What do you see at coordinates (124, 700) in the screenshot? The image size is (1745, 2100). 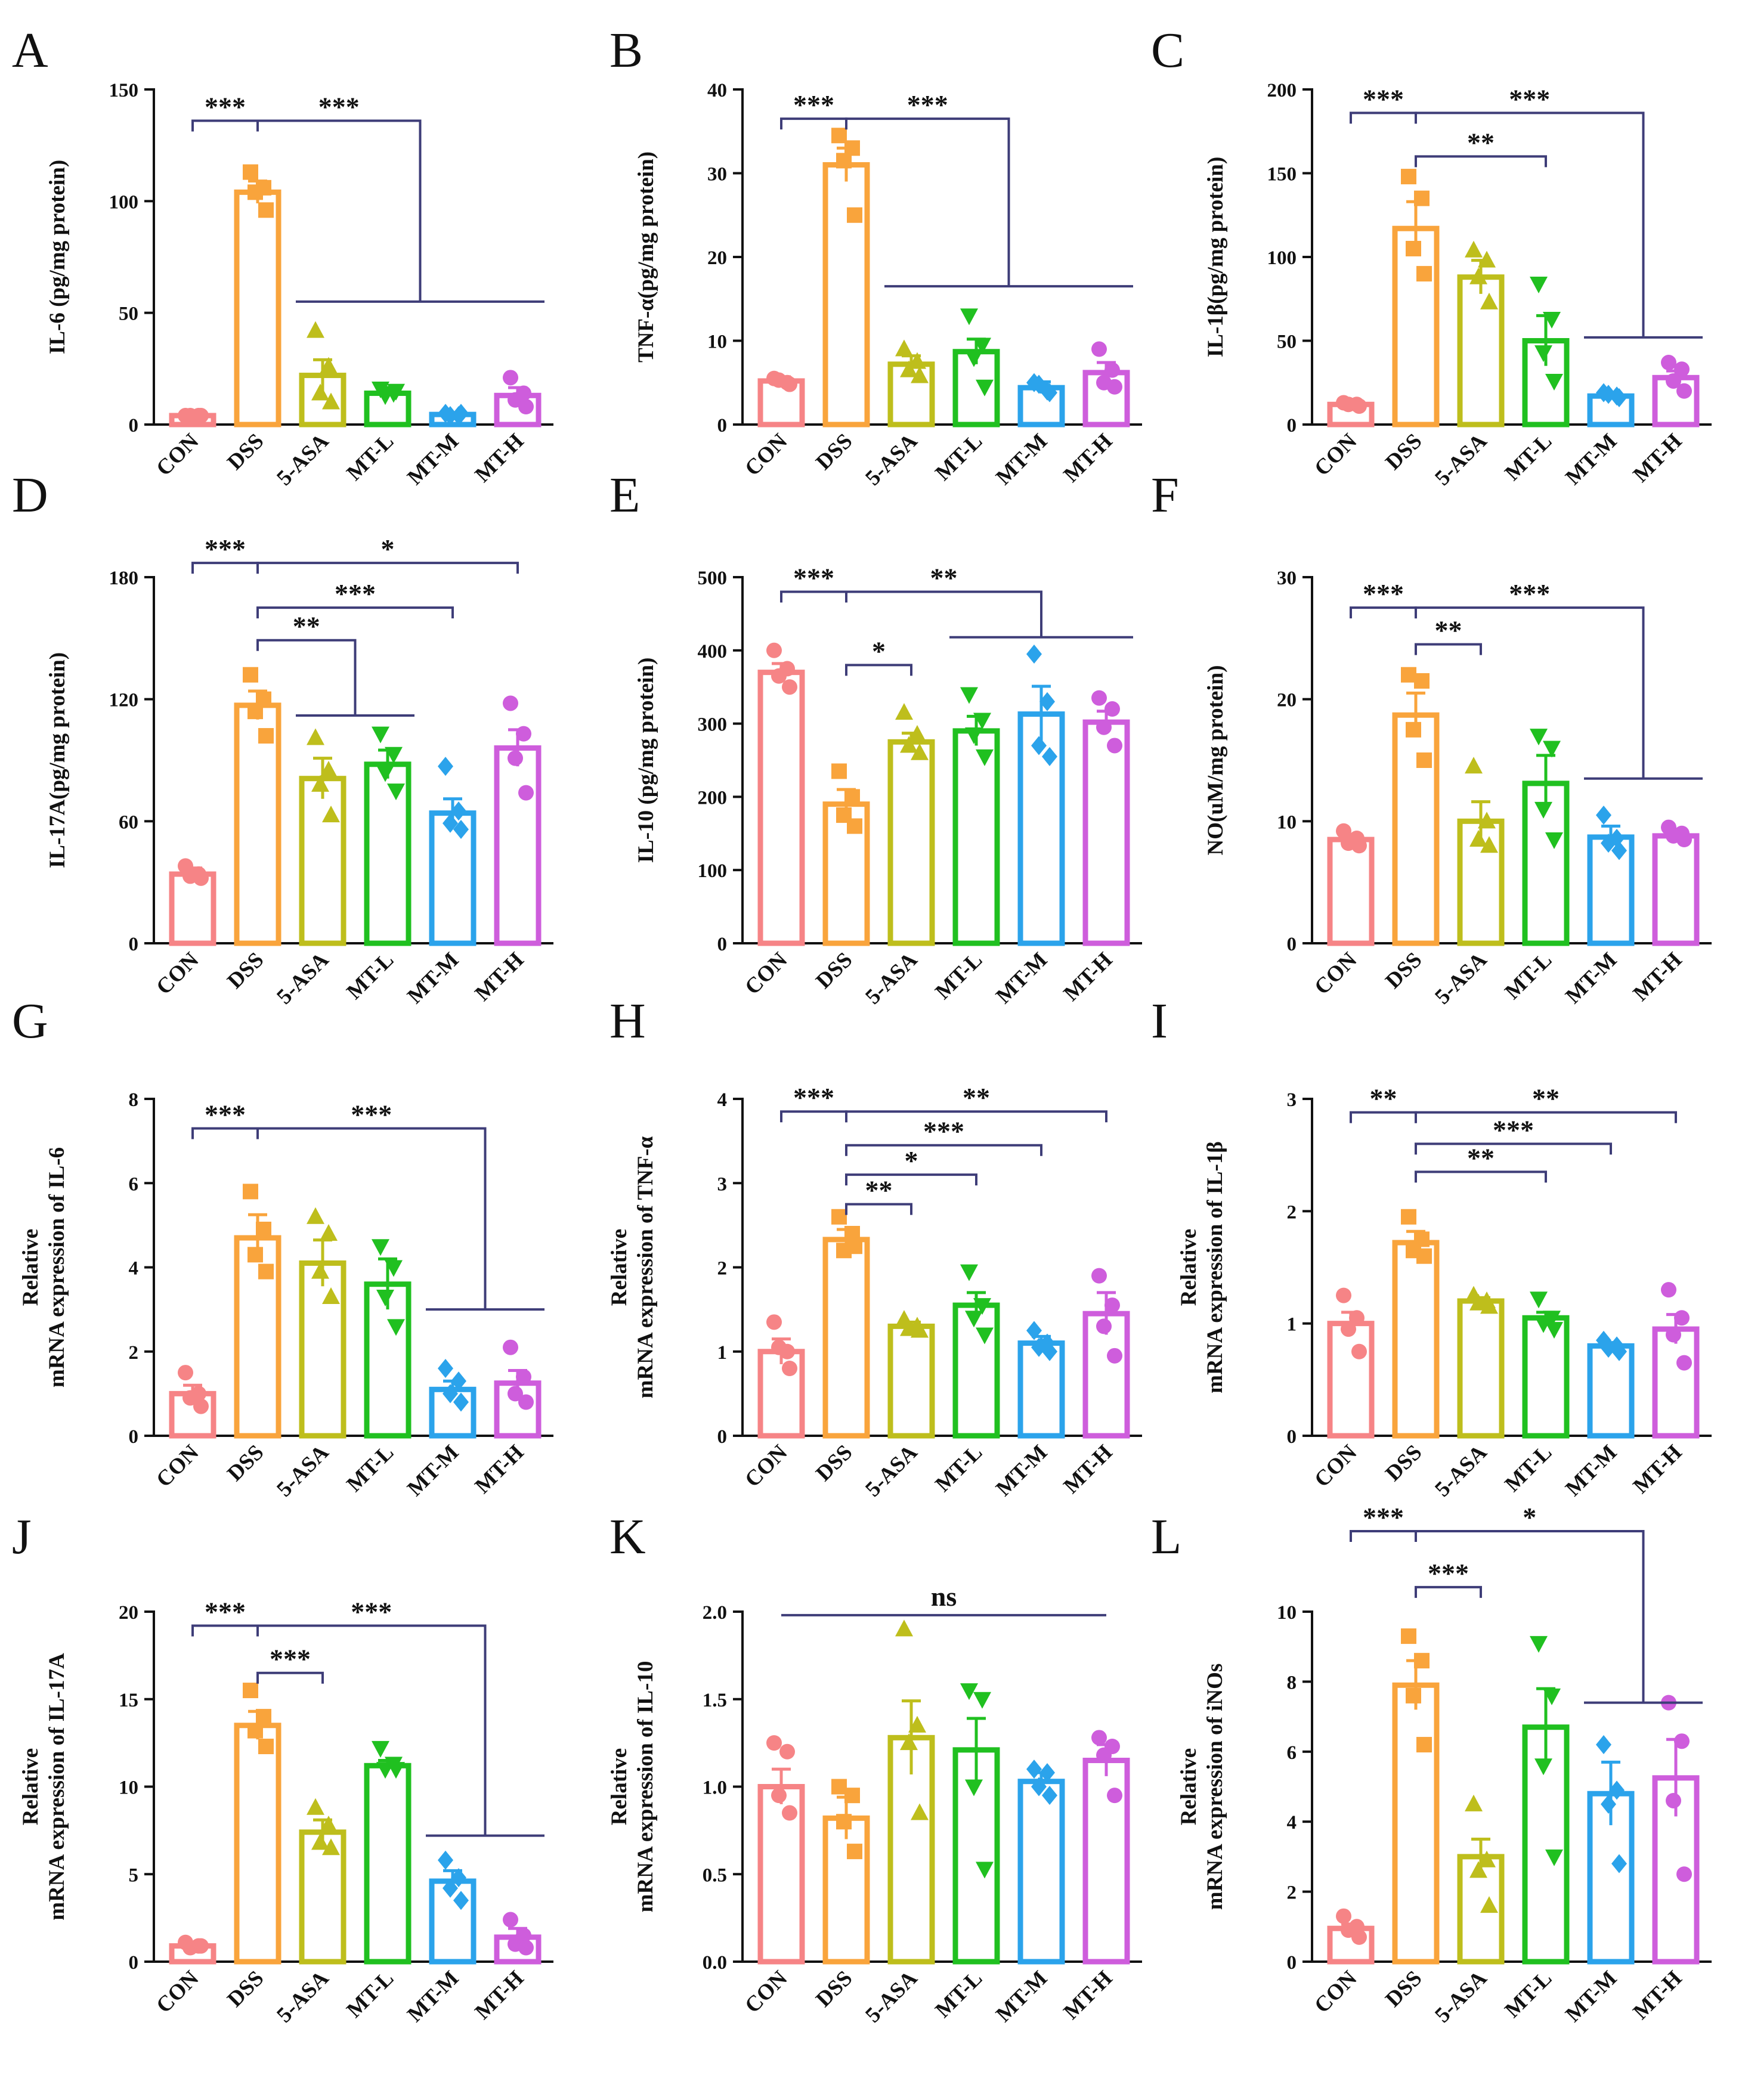 I see `y-tick-label: 120` at bounding box center [124, 700].